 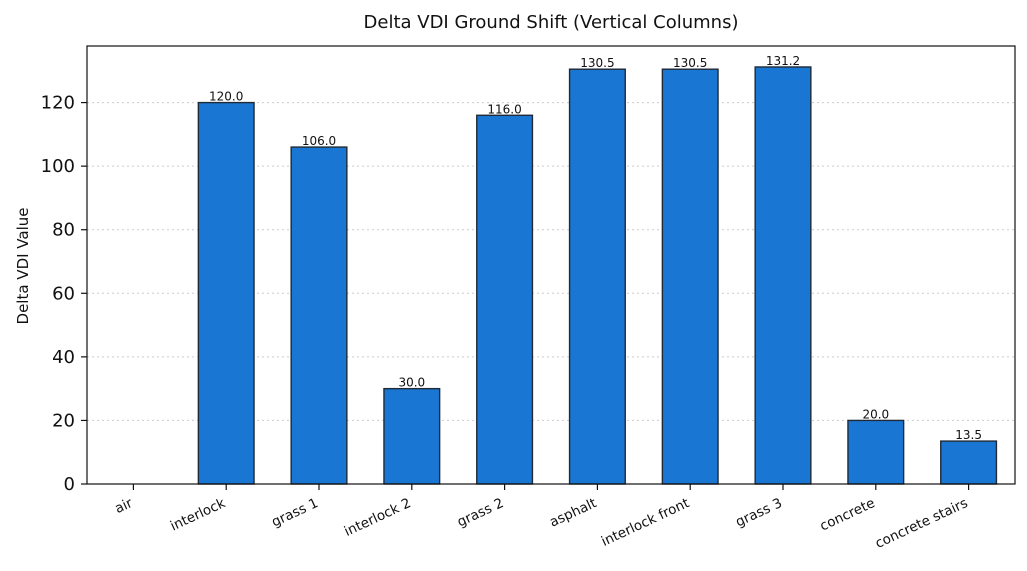 I want to click on x-tick-label: grass 3, so click(x=758, y=512).